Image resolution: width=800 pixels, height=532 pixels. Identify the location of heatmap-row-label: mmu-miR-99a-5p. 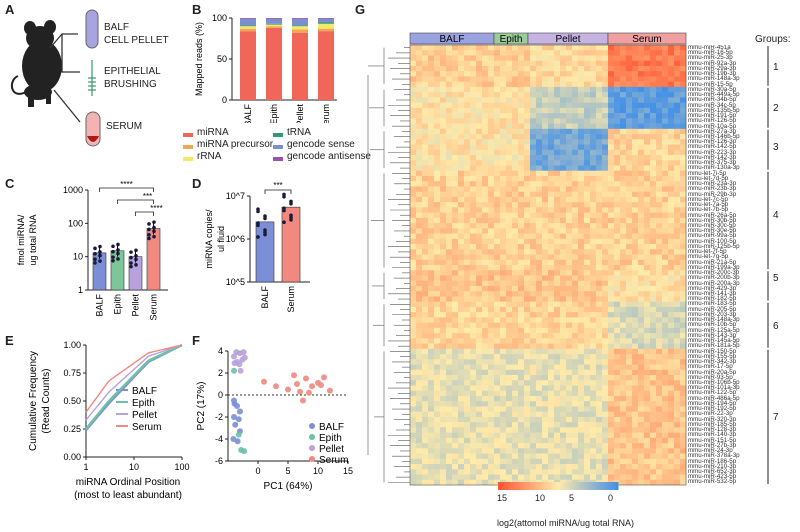
(712, 236).